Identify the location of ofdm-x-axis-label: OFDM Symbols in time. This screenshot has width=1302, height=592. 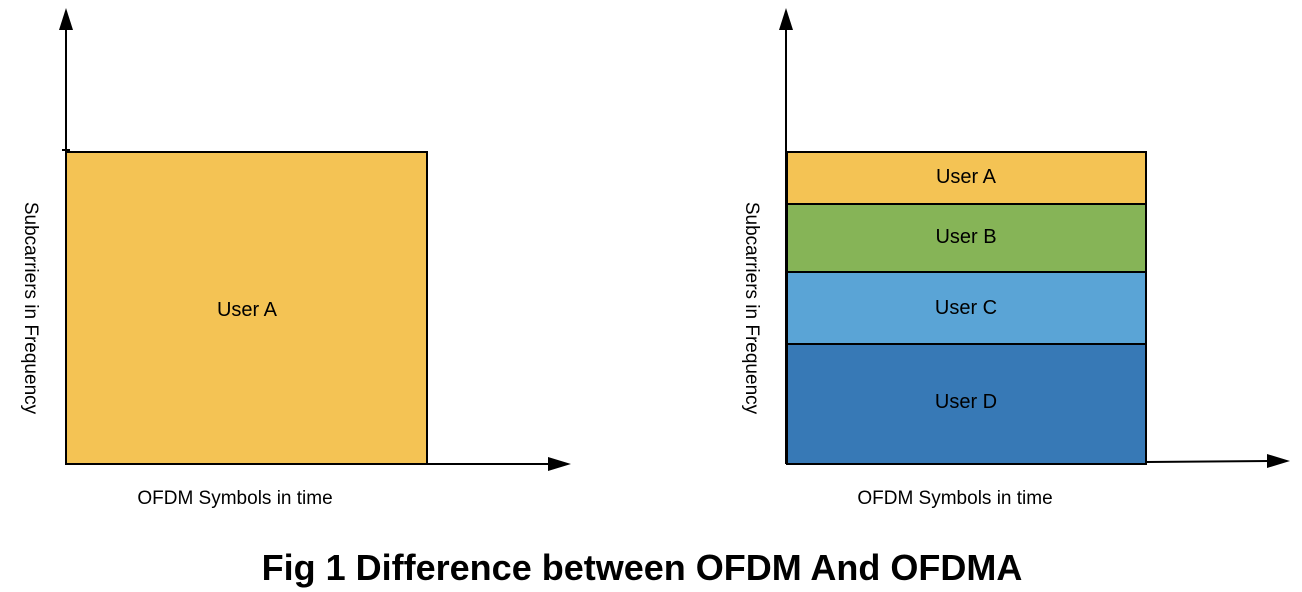
(234, 498).